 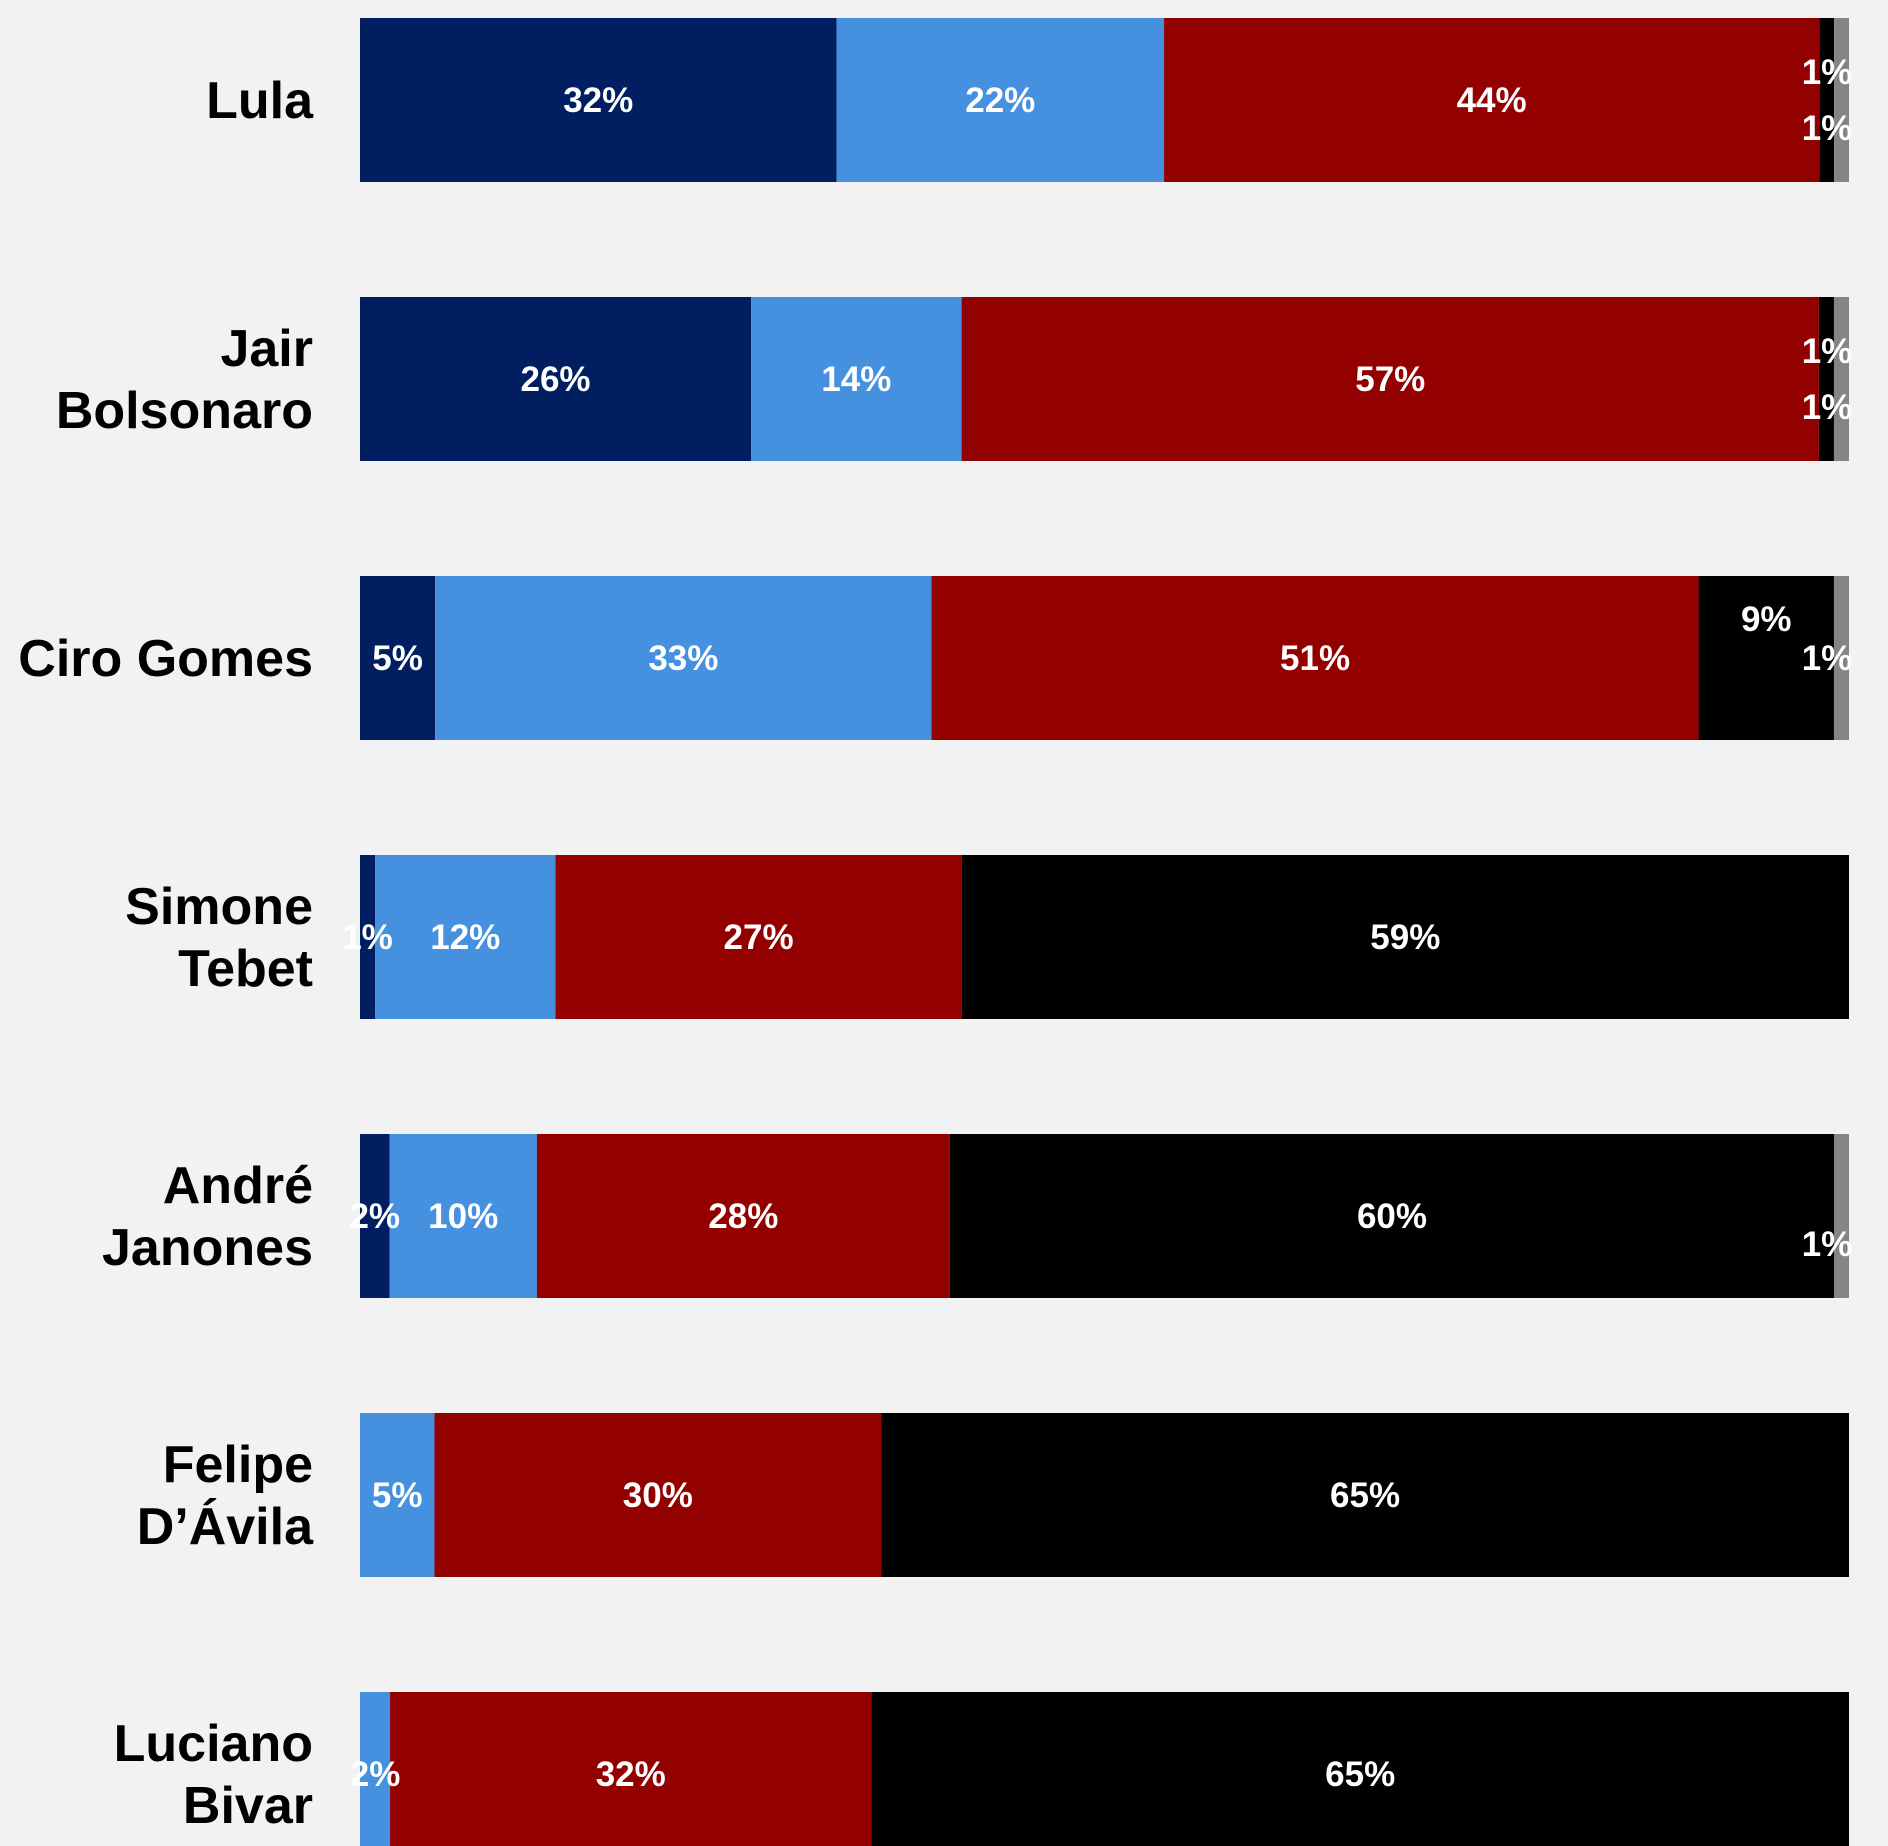 I want to click on category-label-line: Bivar, so click(x=248, y=1806).